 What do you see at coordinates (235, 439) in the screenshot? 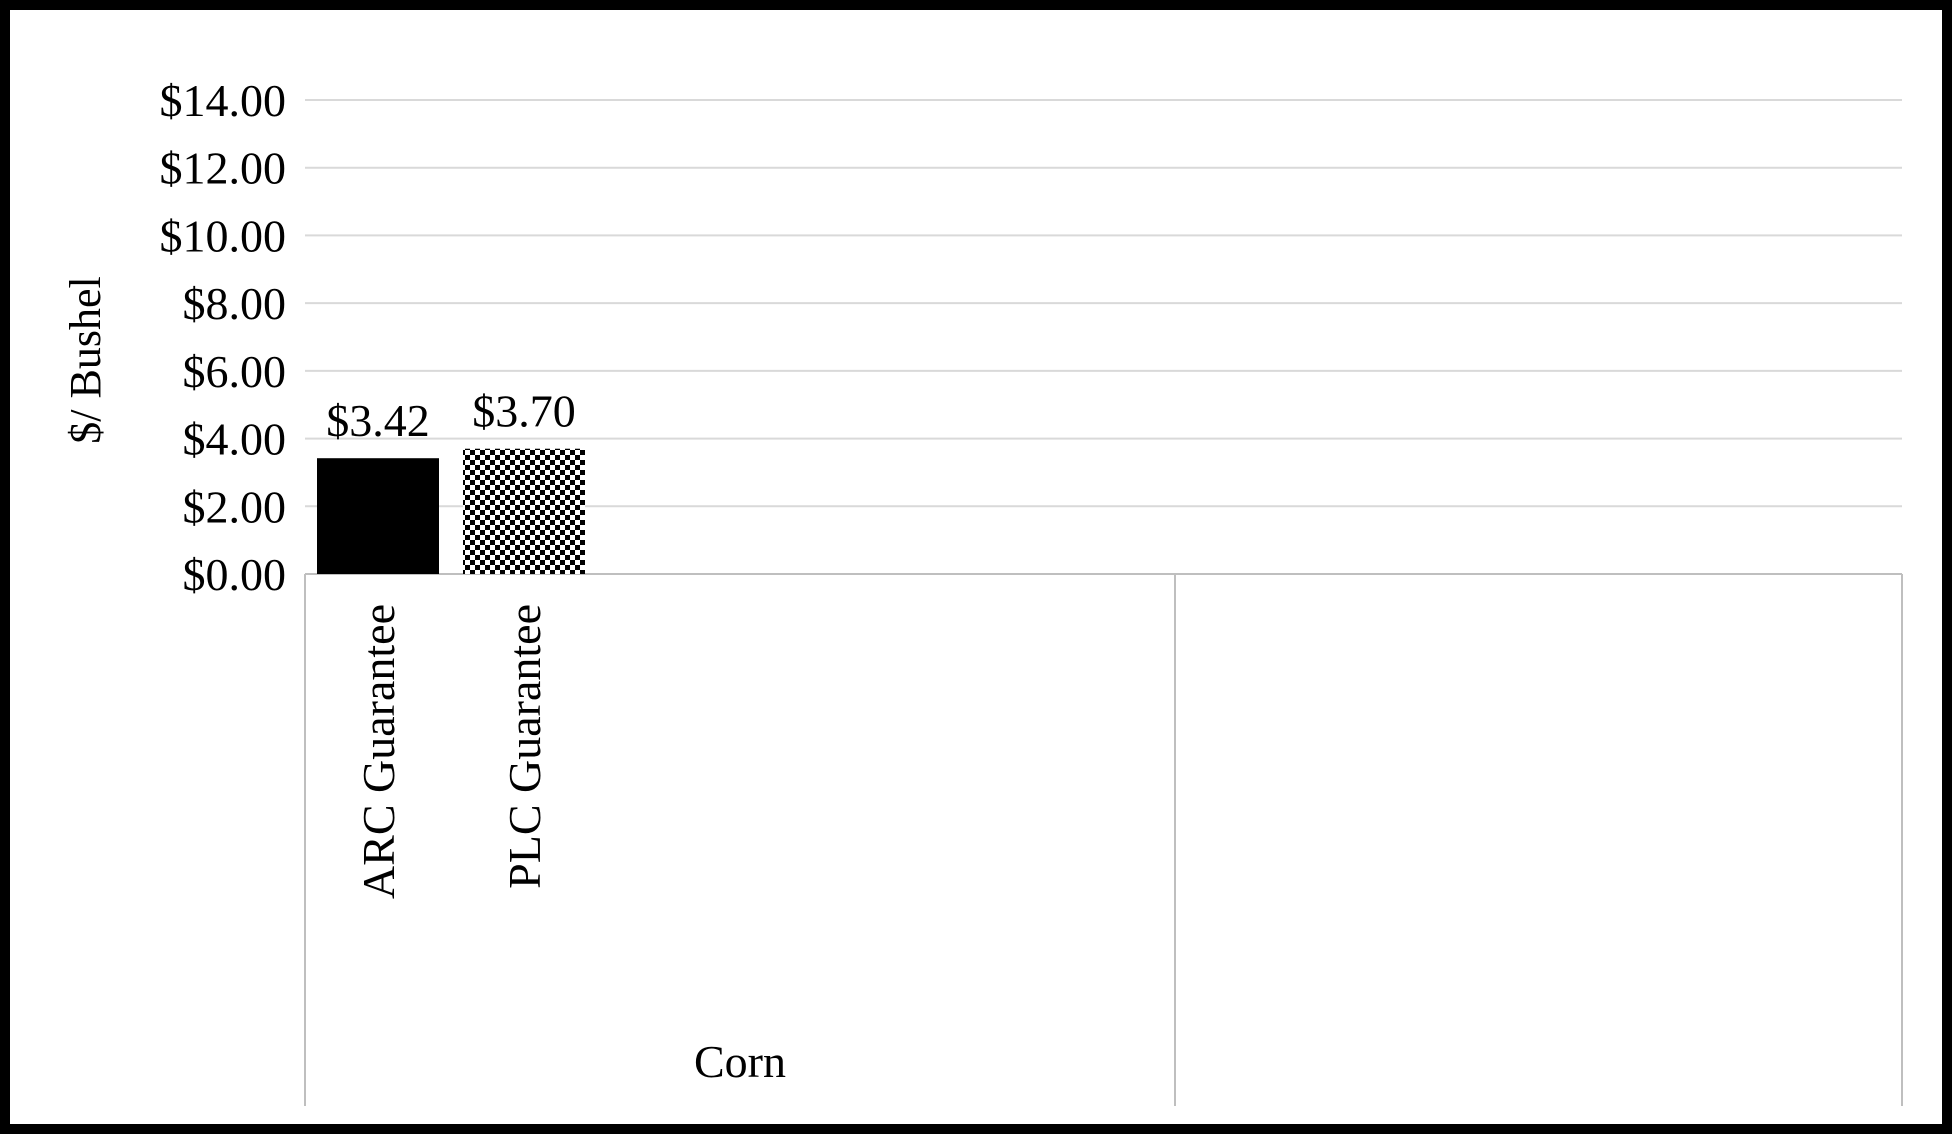
I see `y-tick-label: $4.00` at bounding box center [235, 439].